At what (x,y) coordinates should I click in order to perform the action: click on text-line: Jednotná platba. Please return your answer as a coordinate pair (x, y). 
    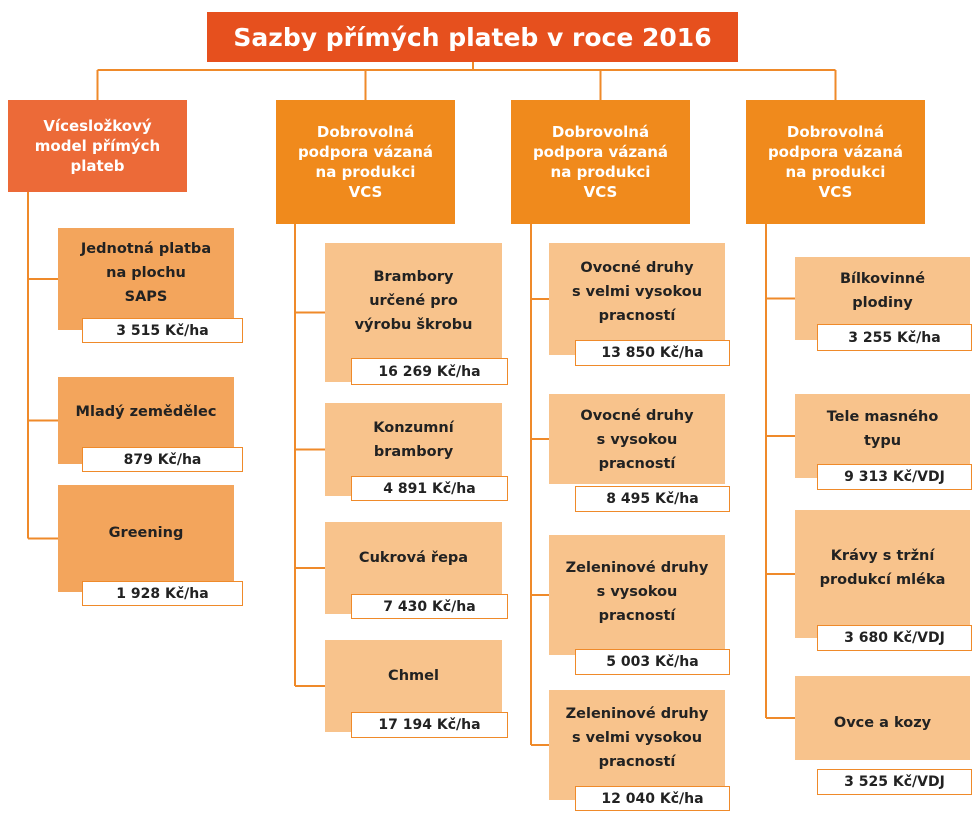
    Looking at the image, I should click on (146, 249).